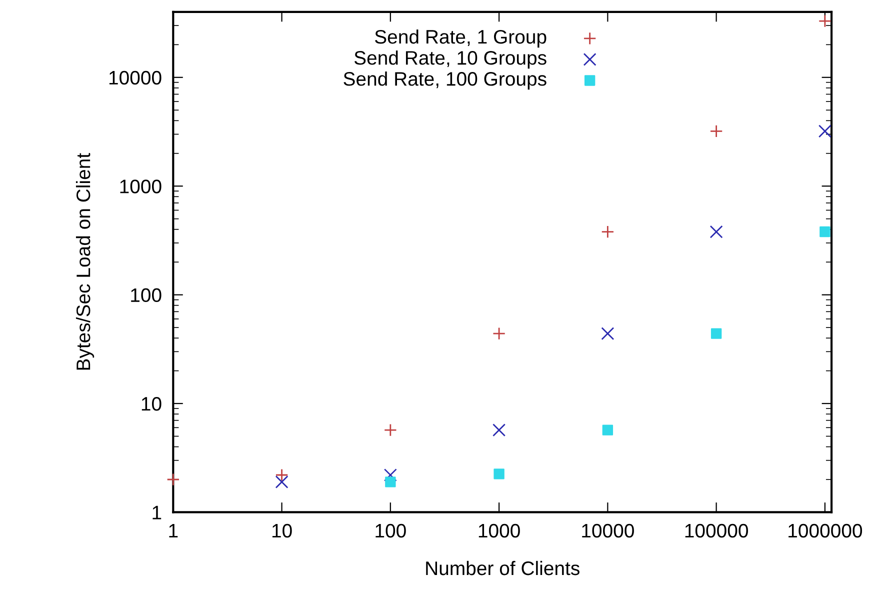 The image size is (879, 597). Describe the element at coordinates (450, 59) in the screenshot. I see `legend-label: Send Rate, 10 Groups` at that location.